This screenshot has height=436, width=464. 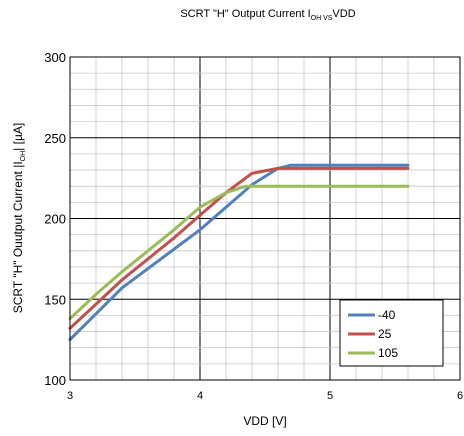 I want to click on y-tick-label: 200, so click(x=55, y=219).